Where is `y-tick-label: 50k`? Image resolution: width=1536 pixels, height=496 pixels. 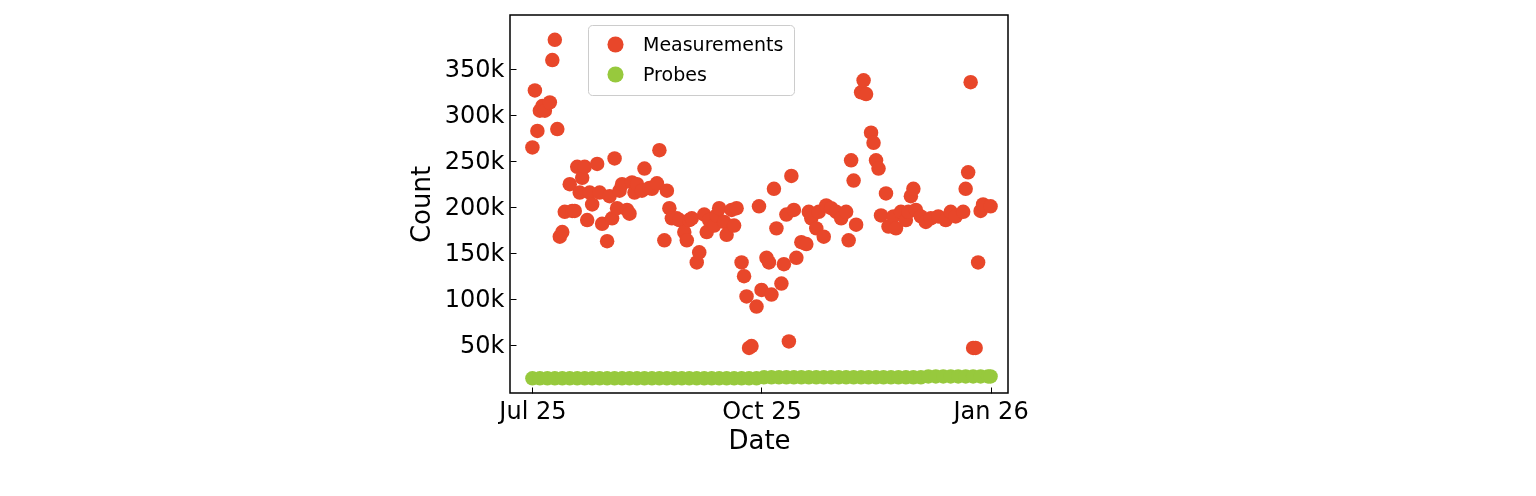 y-tick-label: 50k is located at coordinates (482, 344).